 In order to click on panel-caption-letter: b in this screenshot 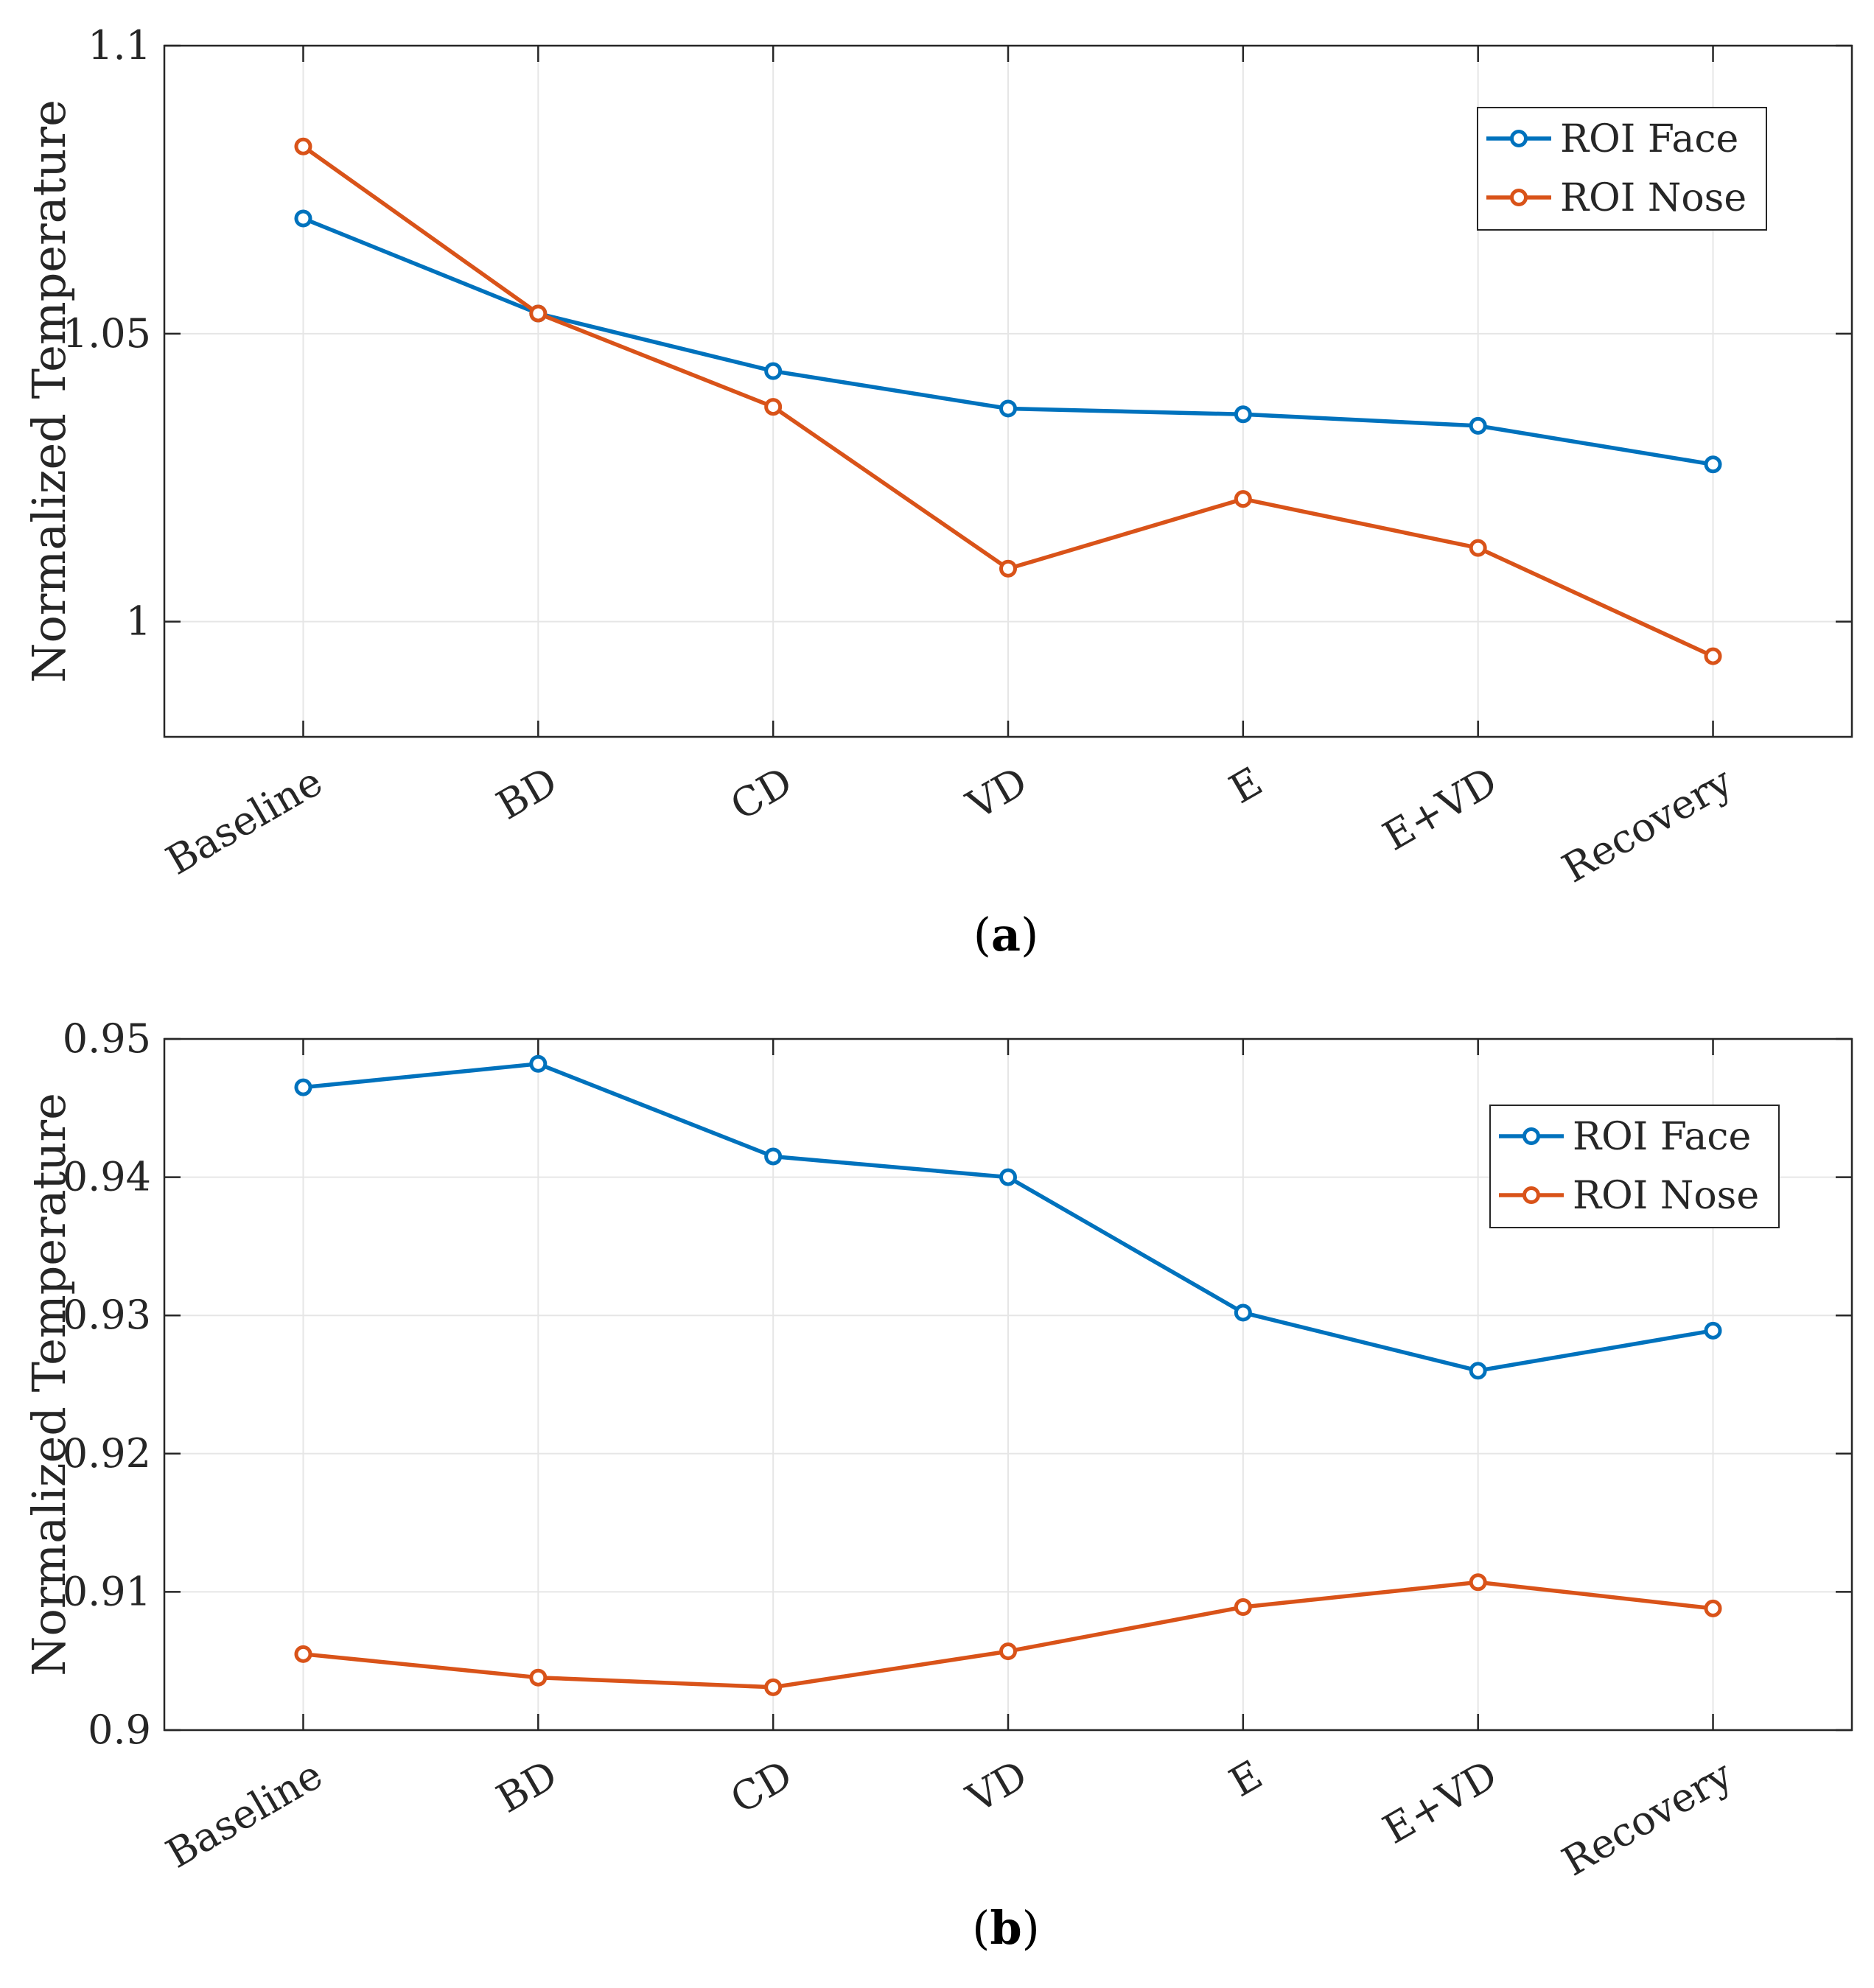, I will do `click(1005, 1928)`.